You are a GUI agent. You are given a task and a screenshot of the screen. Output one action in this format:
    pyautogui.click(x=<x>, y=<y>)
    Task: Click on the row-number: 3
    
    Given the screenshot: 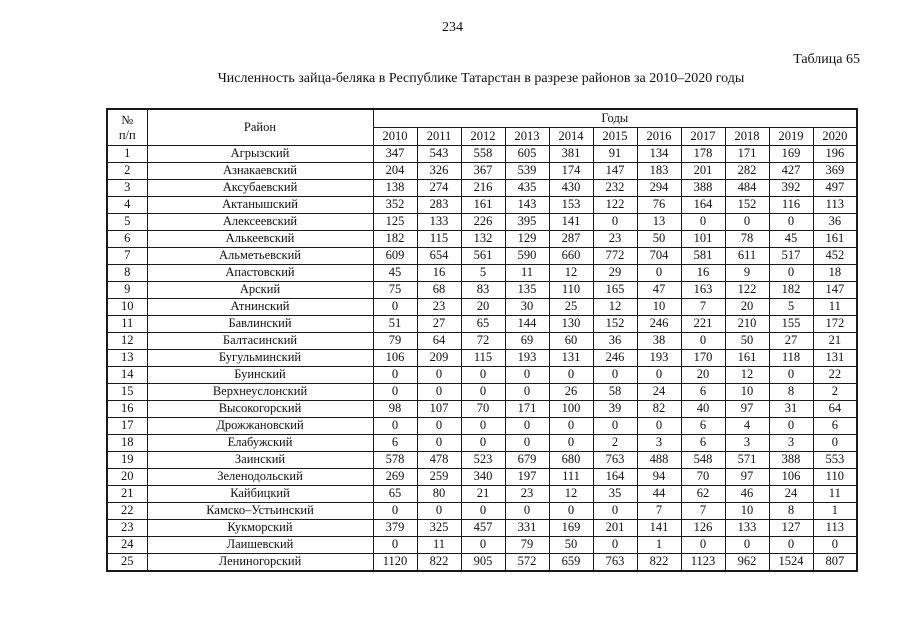 What is the action you would take?
    pyautogui.click(x=127, y=188)
    